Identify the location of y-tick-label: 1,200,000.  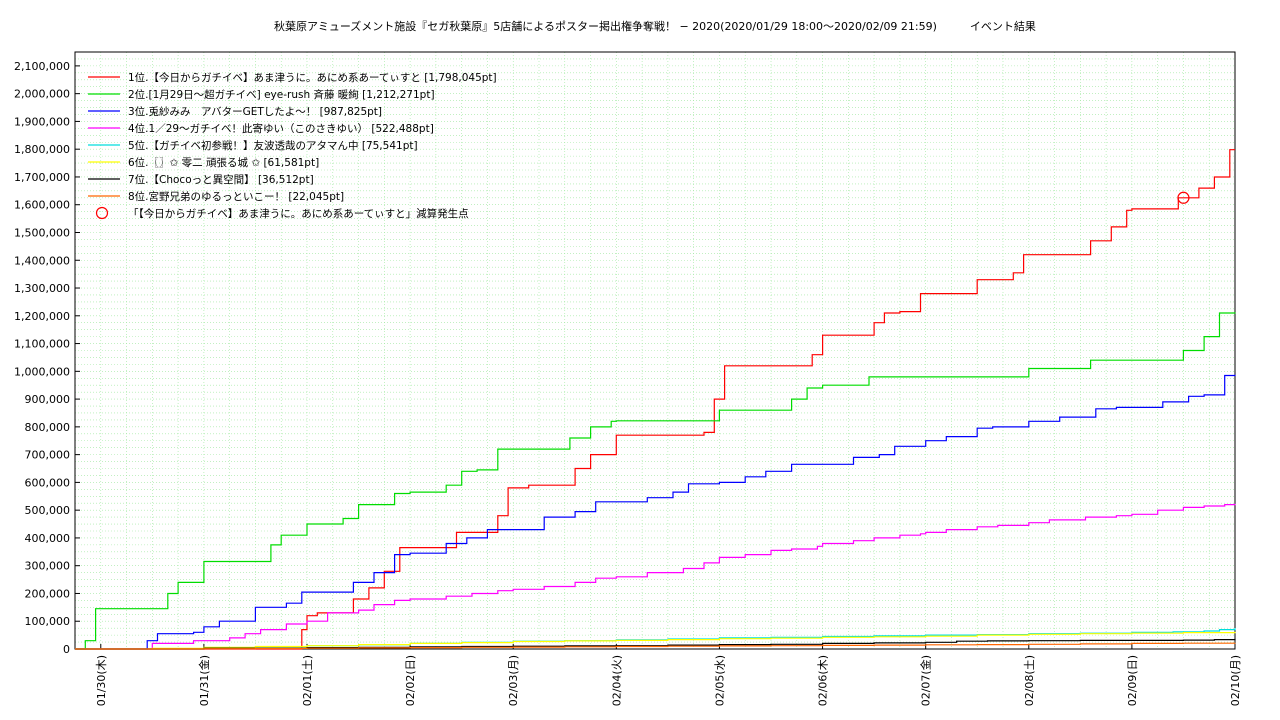
(42, 316).